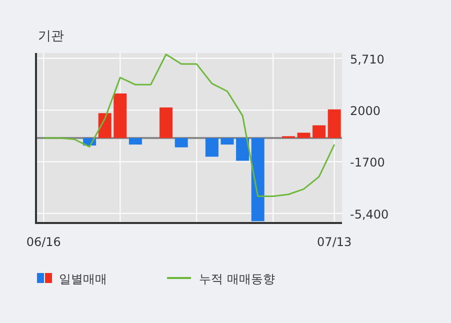 This screenshot has height=323, width=451. I want to click on x-tick-label: 07/13, so click(334, 242).